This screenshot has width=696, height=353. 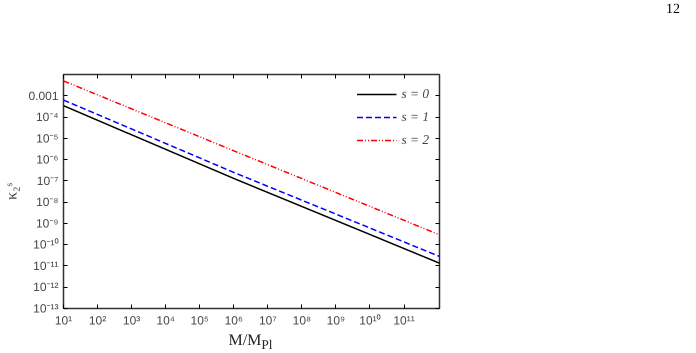 I want to click on x-tick-label: 10³, so click(x=131, y=321).